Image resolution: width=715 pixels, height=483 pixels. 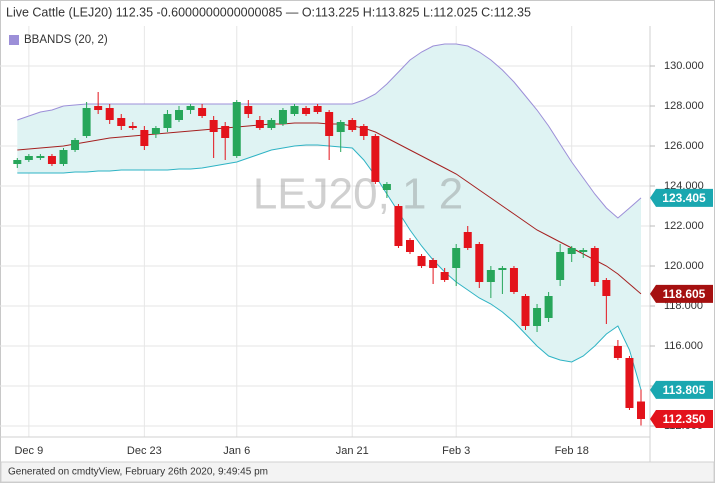 What do you see at coordinates (684, 146) in the screenshot?
I see `y-tick-label: 126.000` at bounding box center [684, 146].